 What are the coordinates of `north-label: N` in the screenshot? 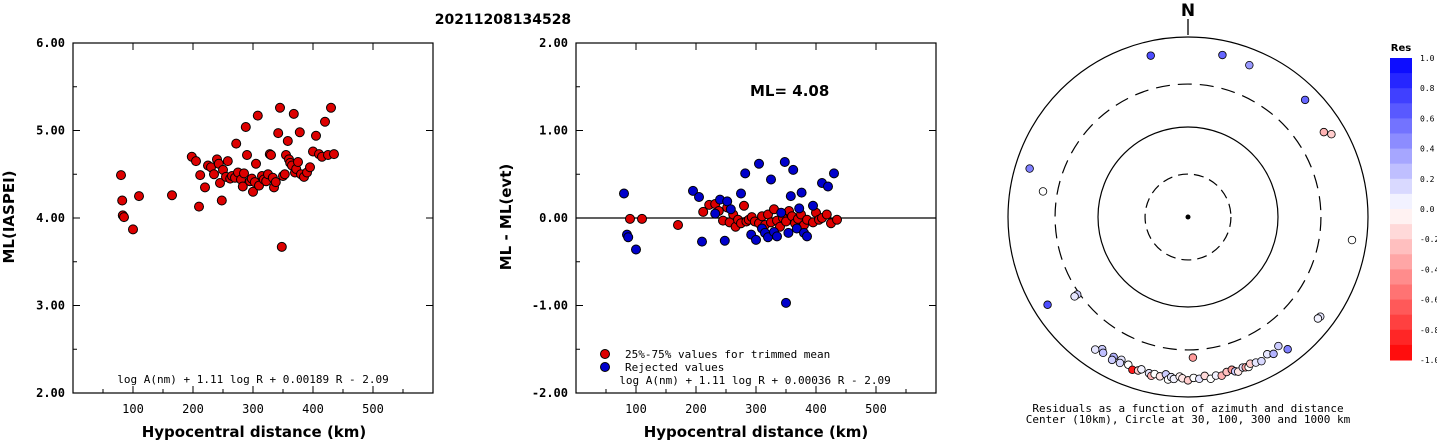 It's located at (1188, 11).